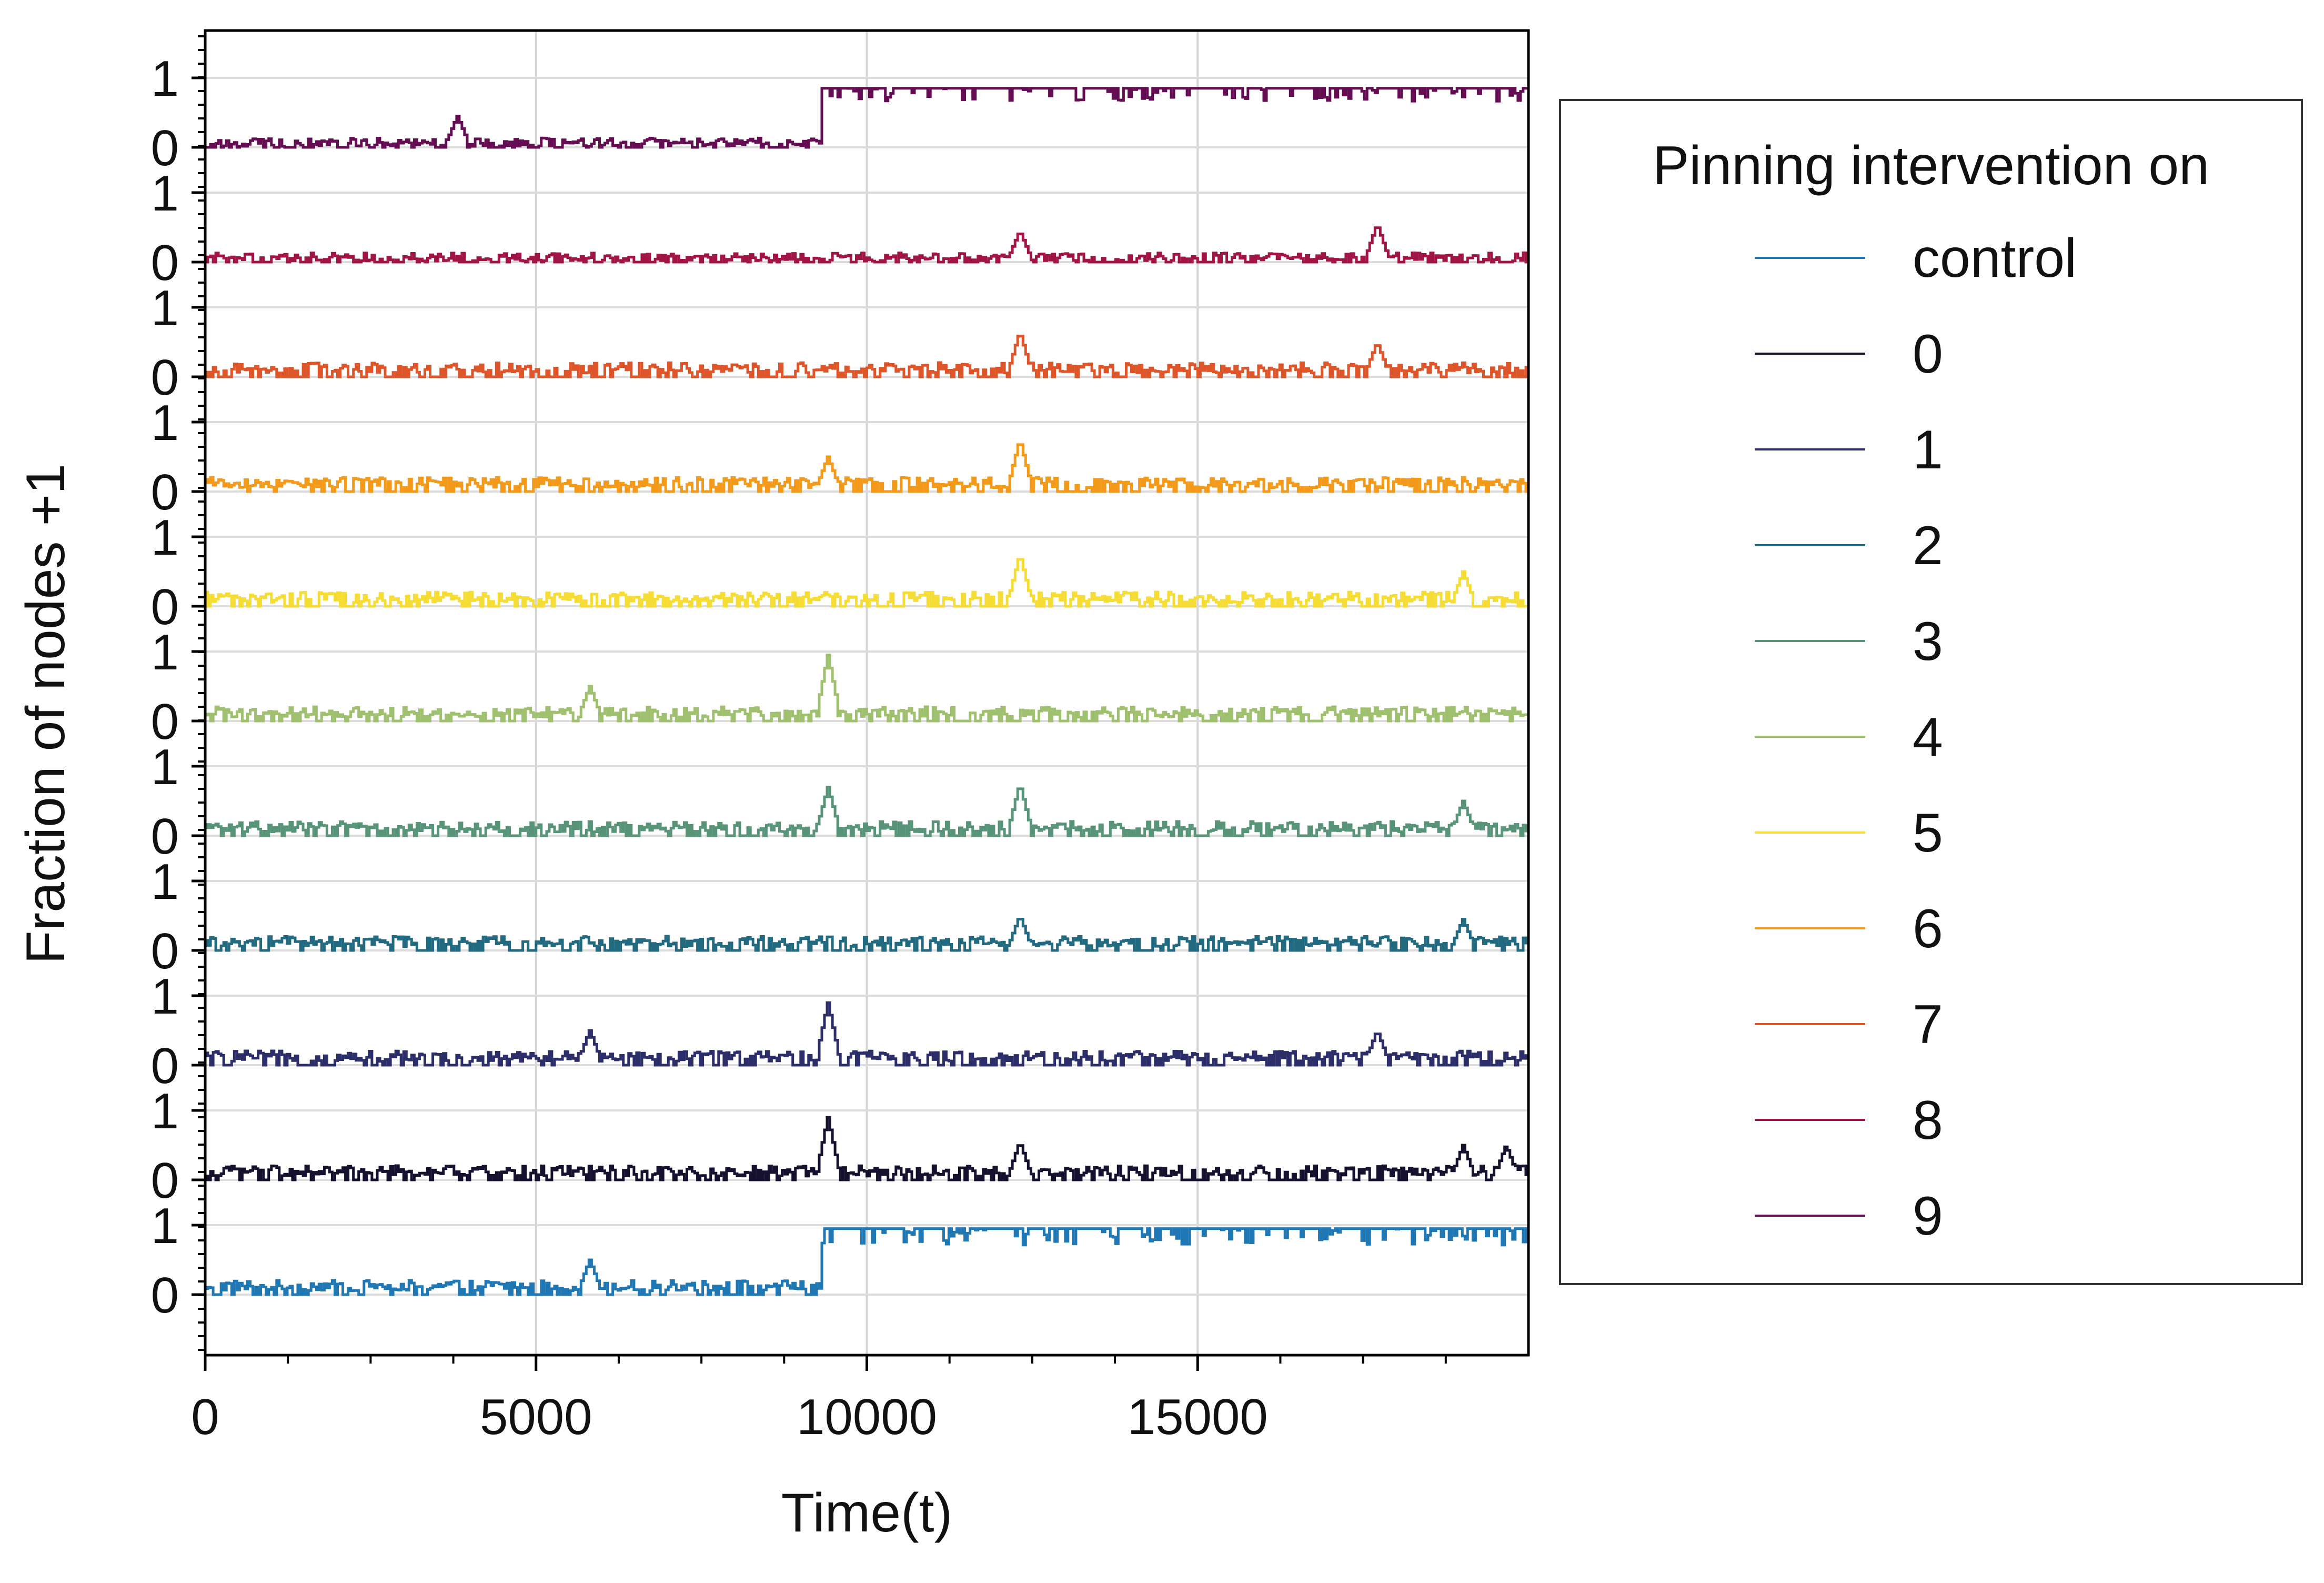  What do you see at coordinates (868, 1261) in the screenshot?
I see `series-line-control` at bounding box center [868, 1261].